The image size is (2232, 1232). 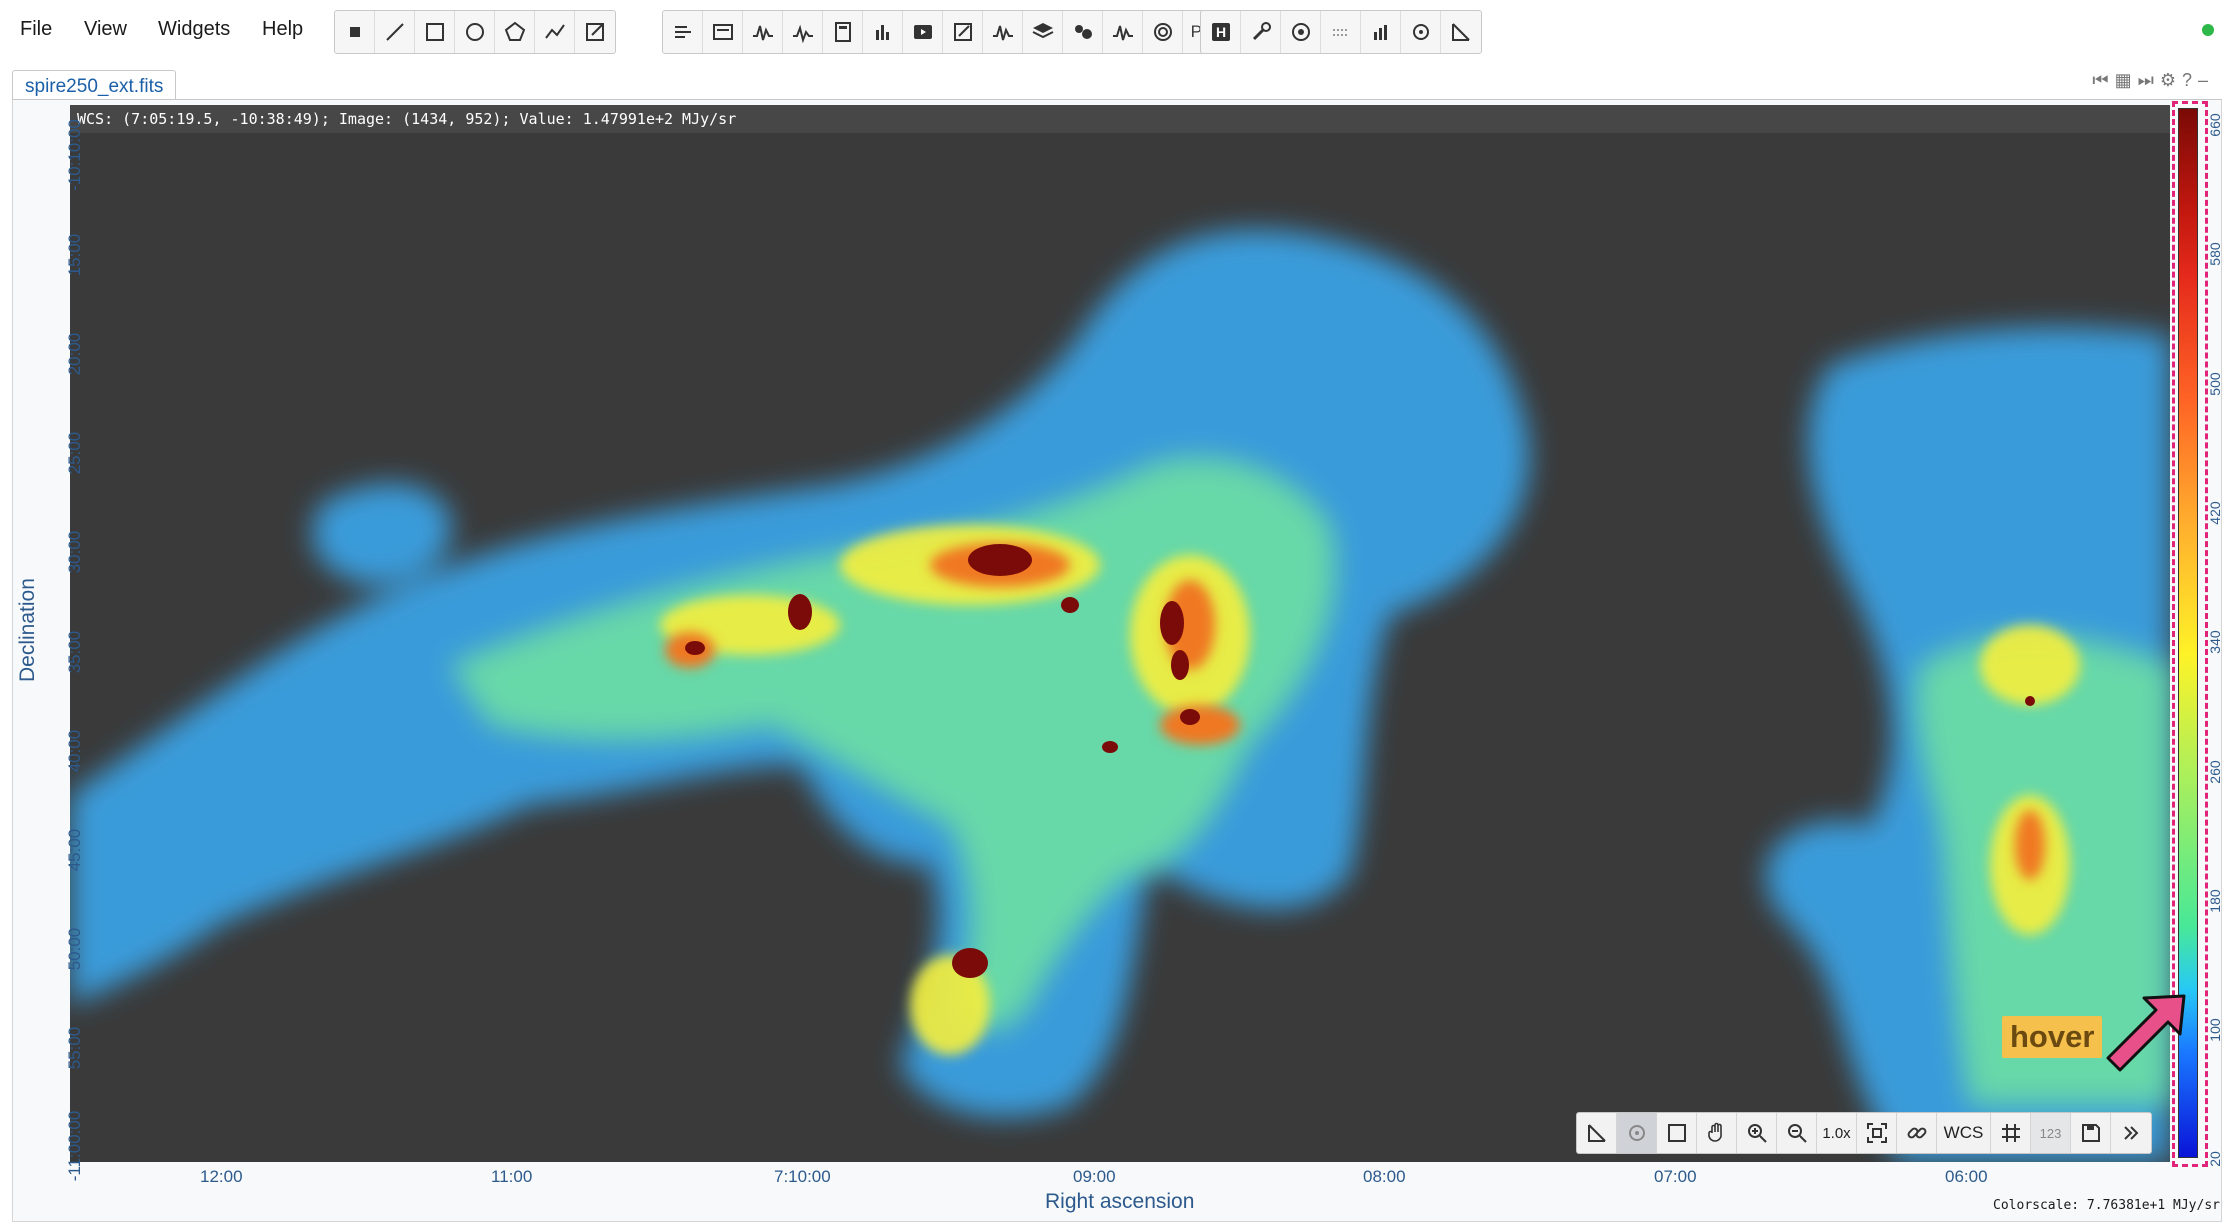 I want to click on double-chevron-right-icon, so click(x=2131, y=1133).